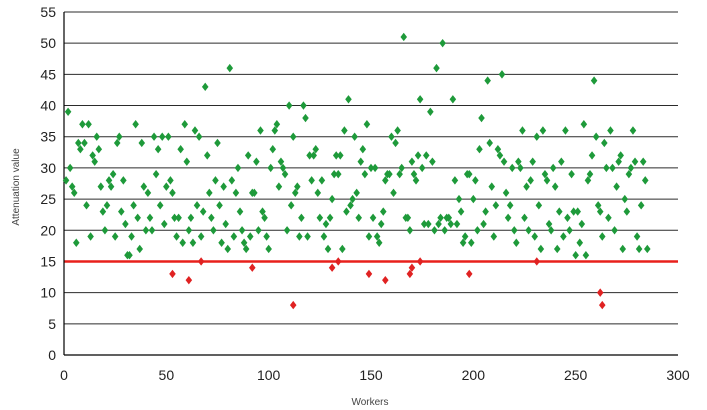 The height and width of the screenshot is (410, 707). I want to click on y-tick-label: 0, so click(52, 355).